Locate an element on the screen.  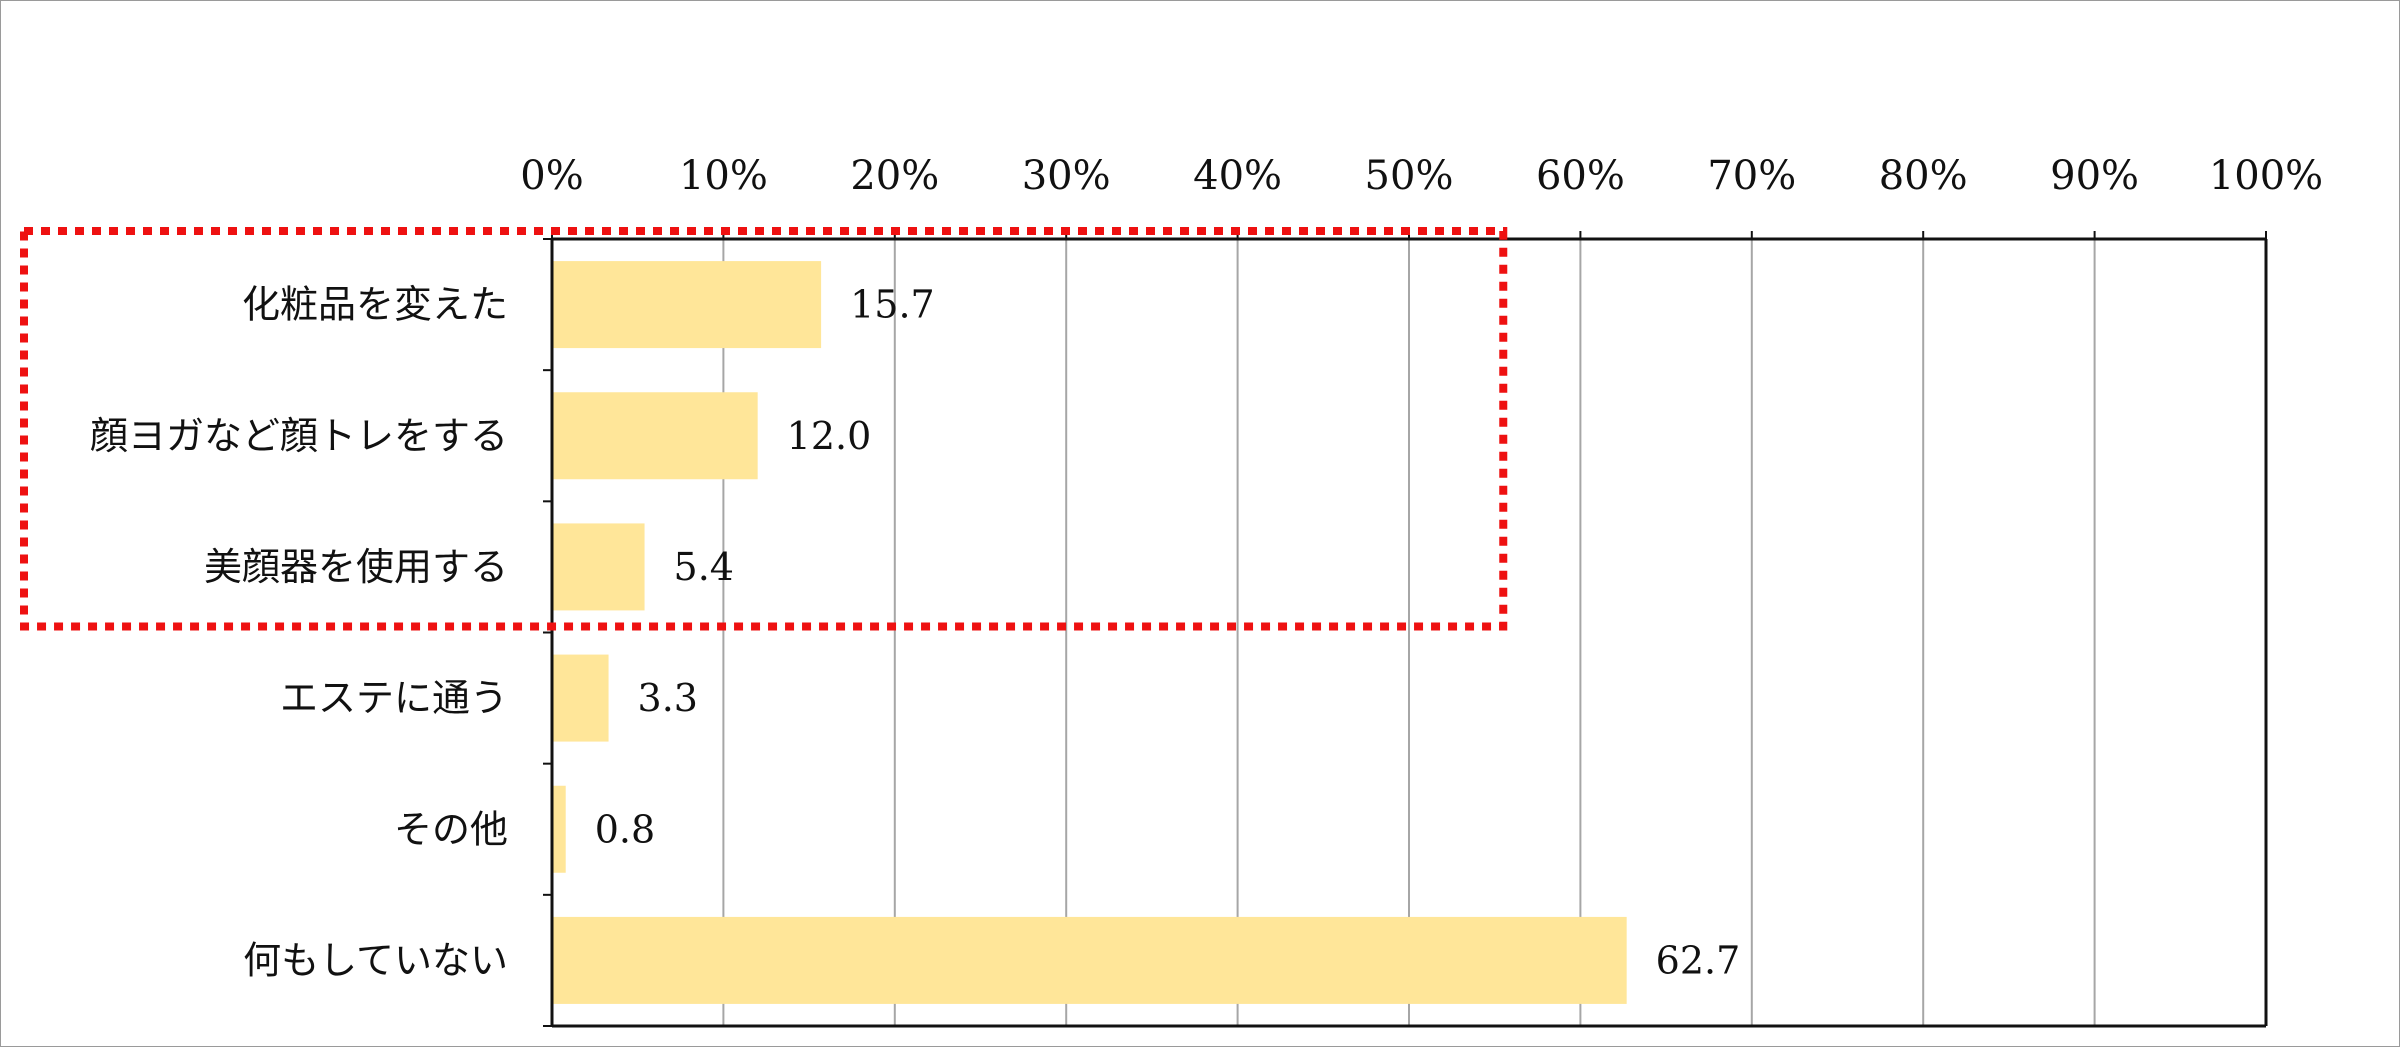
x-tick-label: 50% is located at coordinates (1409, 176).